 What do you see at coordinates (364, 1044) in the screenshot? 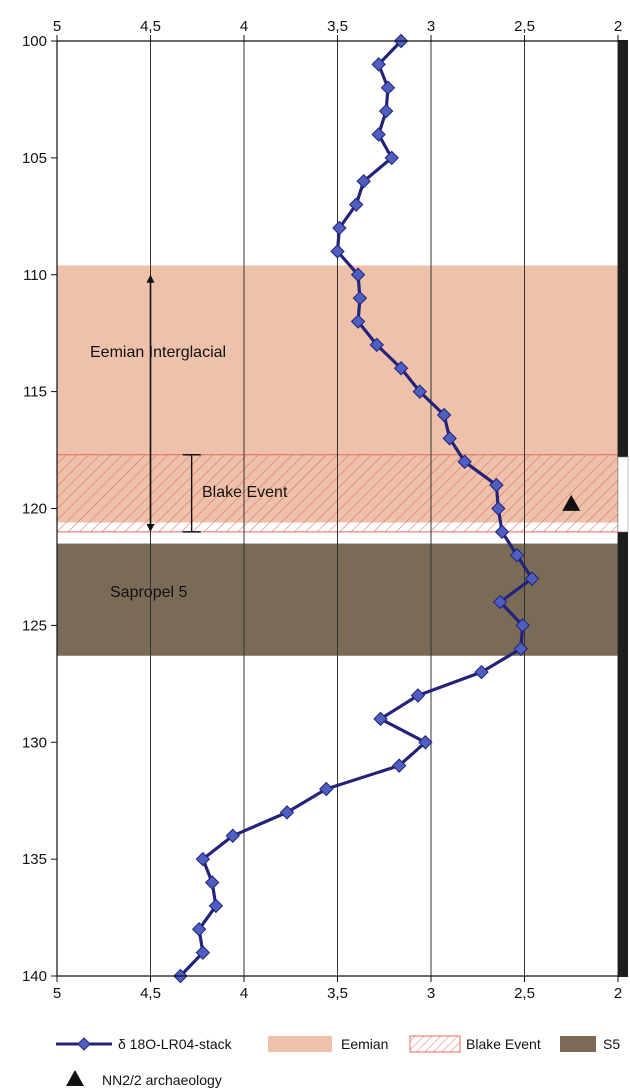
I see `legend-label-eemian: Eemian` at bounding box center [364, 1044].